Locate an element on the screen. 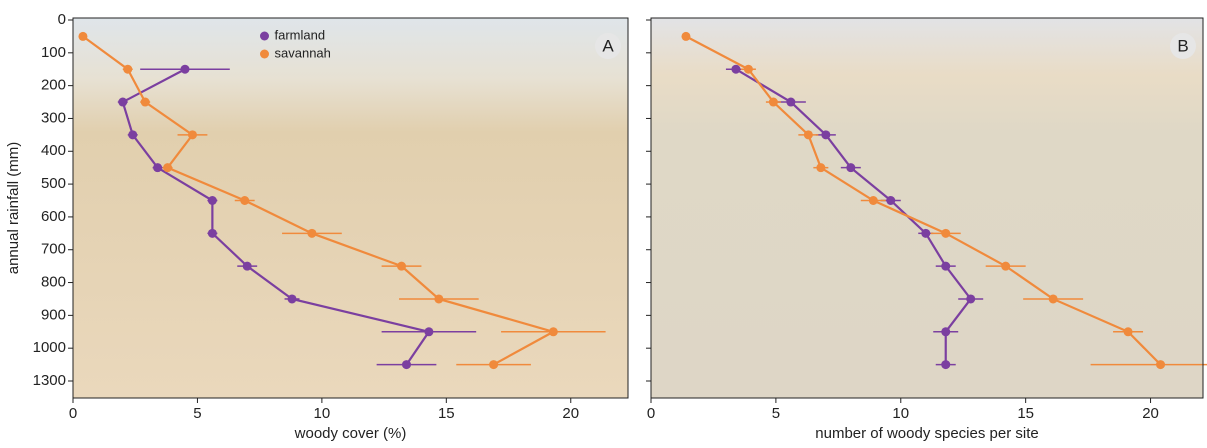  y-tick-label: 800 is located at coordinates (53, 282).